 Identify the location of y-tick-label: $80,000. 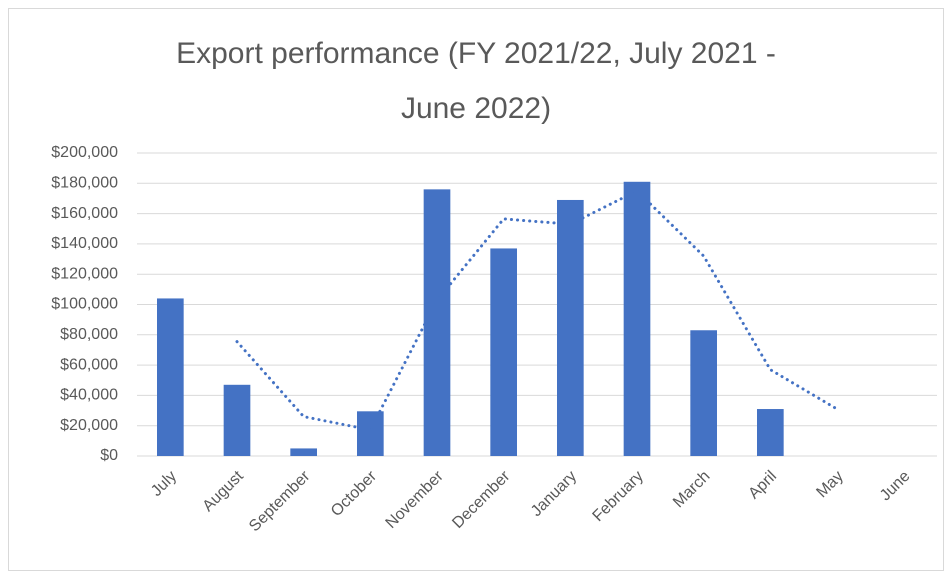
(89, 334).